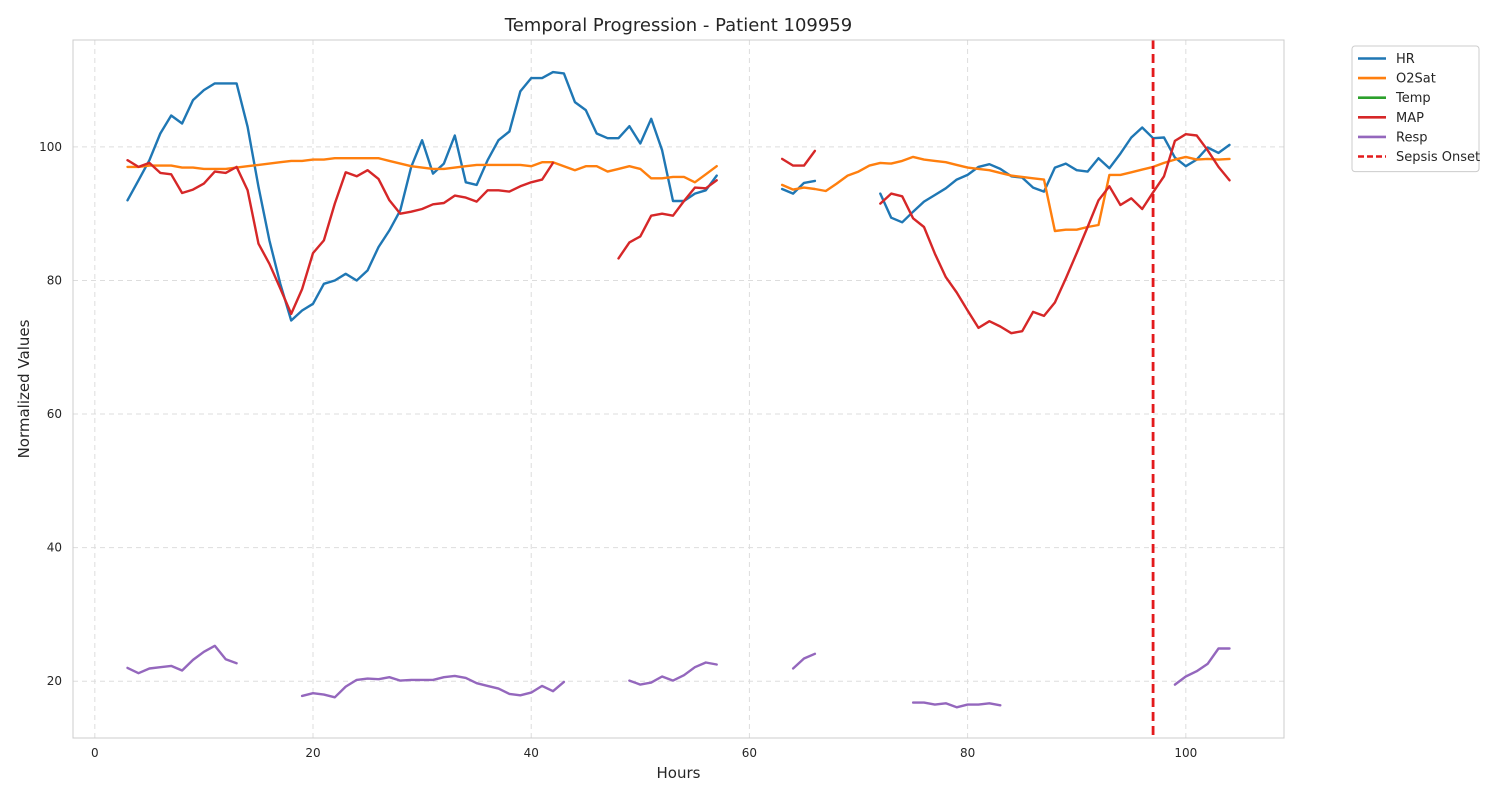 The image size is (1500, 800). Describe the element at coordinates (749, 753) in the screenshot. I see `x-tick-label: 60` at that location.